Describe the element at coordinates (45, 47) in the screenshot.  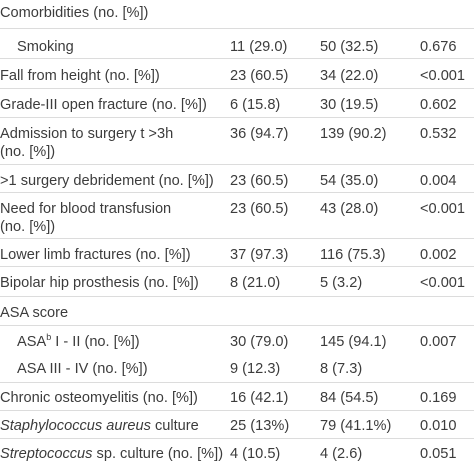
I see `row-label: Smoking` at that location.